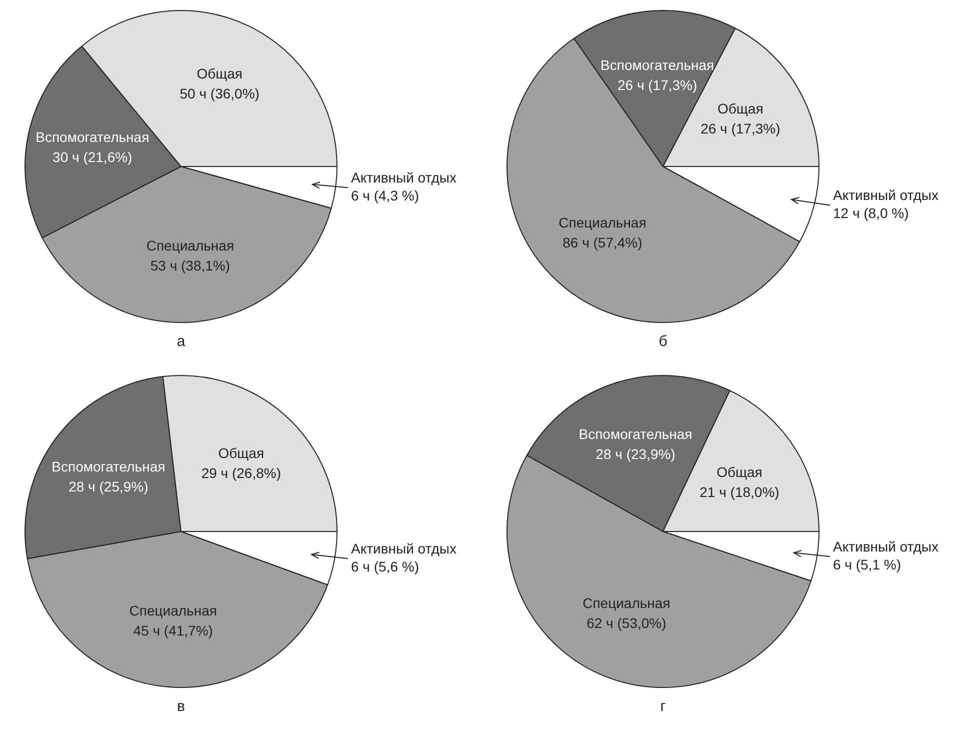 Image resolution: width=964 pixels, height=731 pixels. What do you see at coordinates (181, 341) in the screenshot?
I see `text: а` at bounding box center [181, 341].